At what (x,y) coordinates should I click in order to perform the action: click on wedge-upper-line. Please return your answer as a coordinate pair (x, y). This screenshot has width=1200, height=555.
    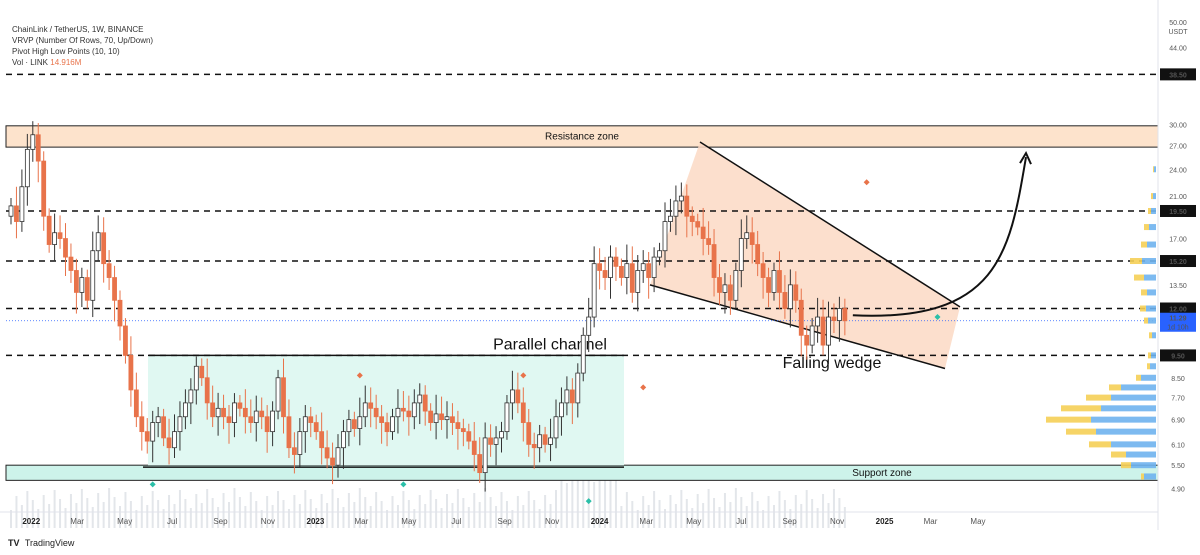
    Looking at the image, I should click on (830, 224).